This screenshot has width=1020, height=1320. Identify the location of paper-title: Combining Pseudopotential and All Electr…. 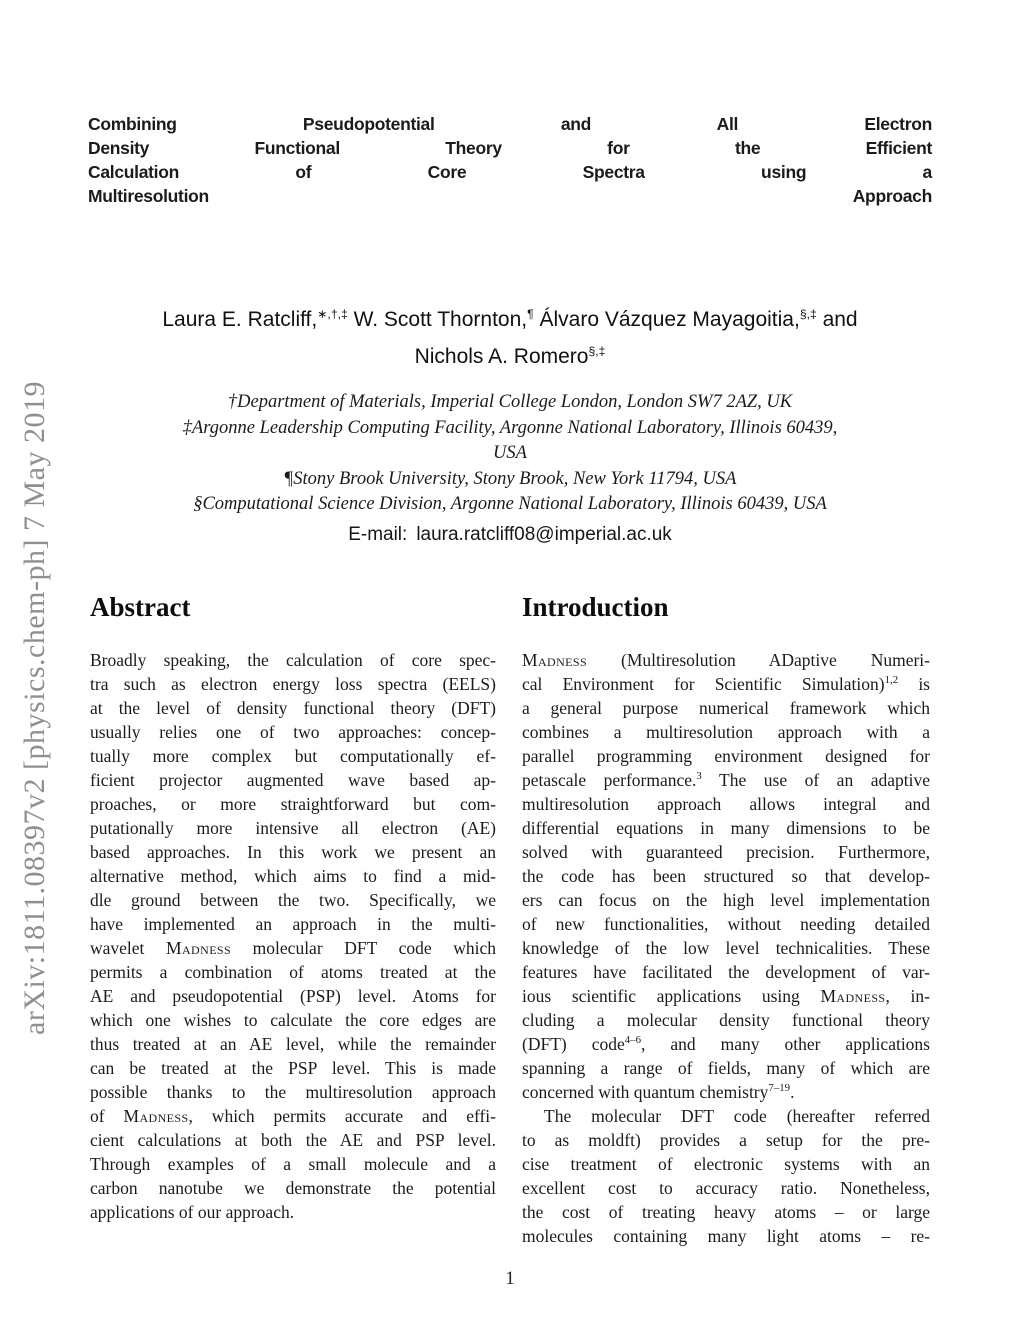
(510, 160).